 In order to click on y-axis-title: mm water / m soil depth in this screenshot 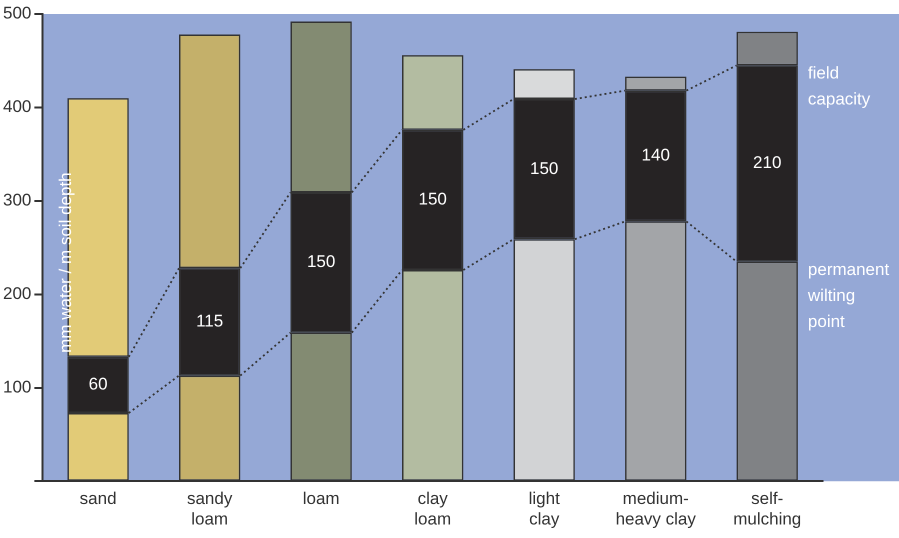, I will do `click(66, 262)`.